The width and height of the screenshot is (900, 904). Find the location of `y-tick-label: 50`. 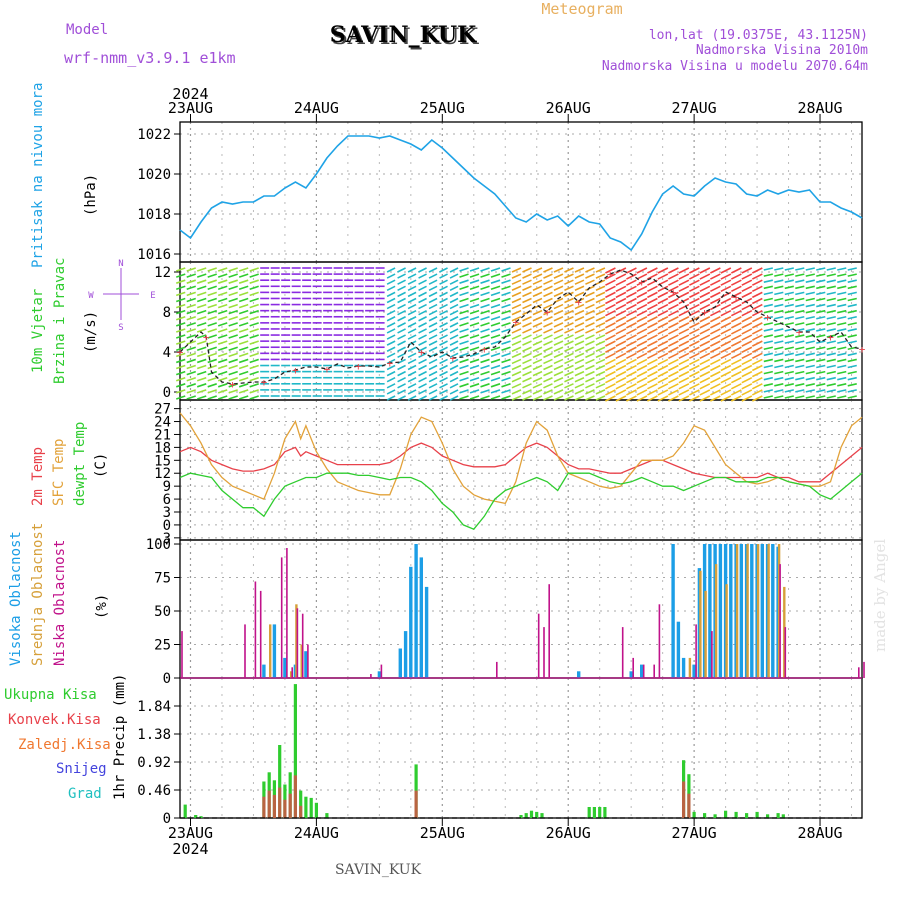

y-tick-label: 50 is located at coordinates (162, 612).